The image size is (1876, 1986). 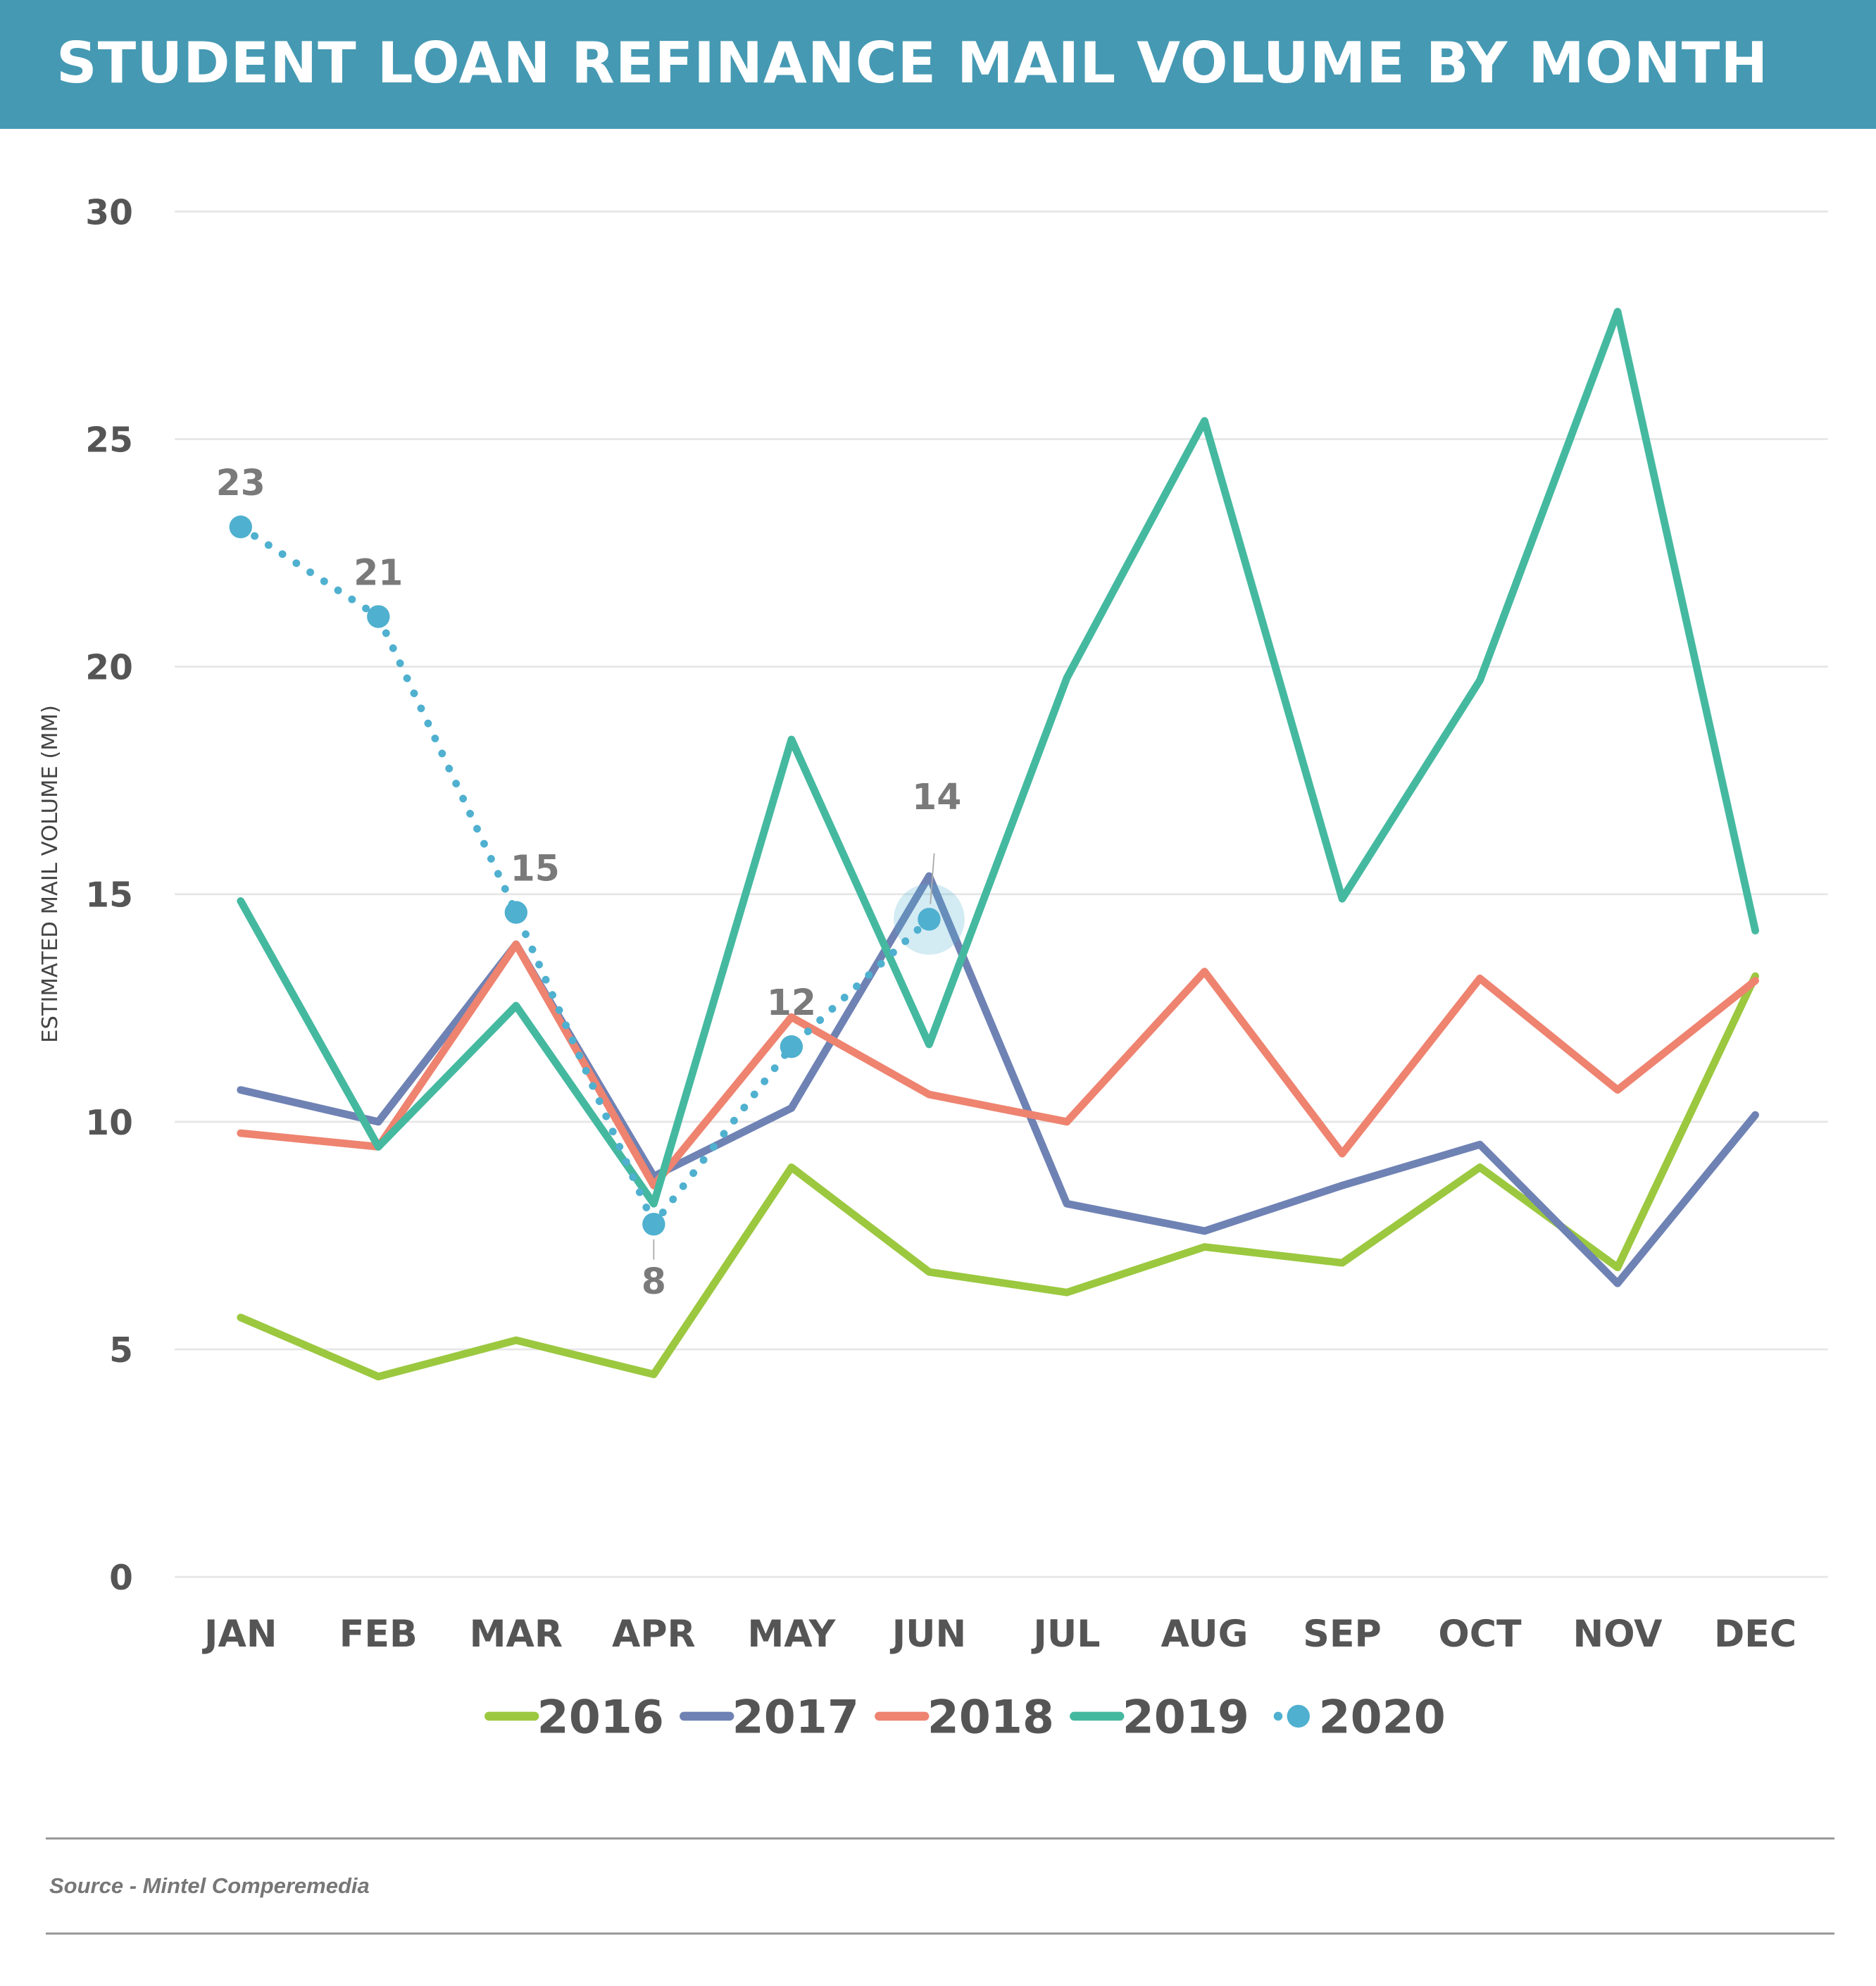 I want to click on legend-item-2016: 2016, so click(x=574, y=1717).